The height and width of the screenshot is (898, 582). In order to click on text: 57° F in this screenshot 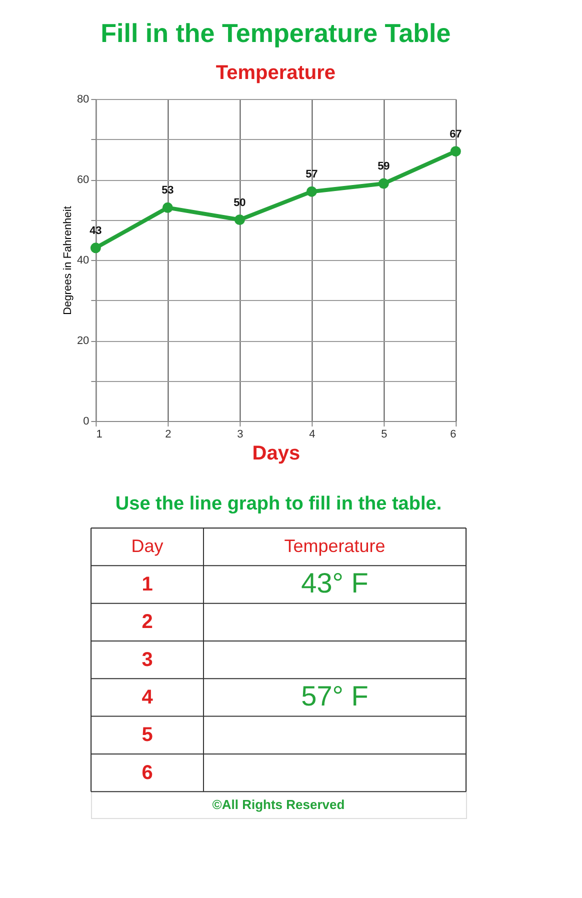, I will do `click(334, 696)`.